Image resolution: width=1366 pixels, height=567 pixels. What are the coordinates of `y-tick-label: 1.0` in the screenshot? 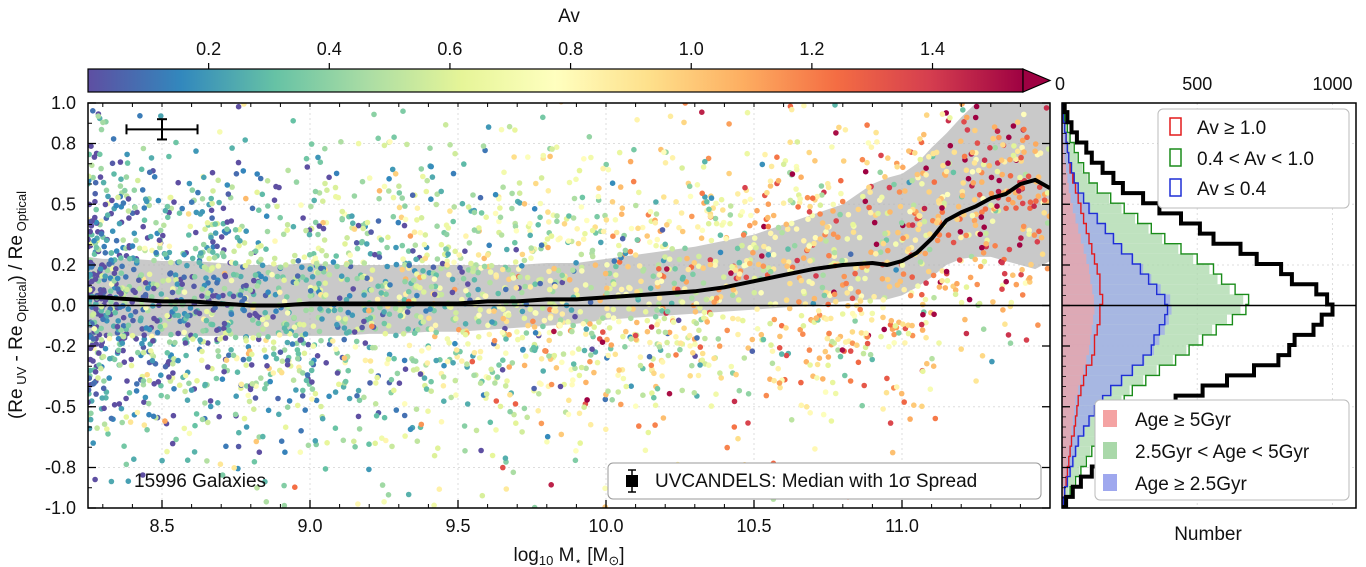 It's located at (63, 103).